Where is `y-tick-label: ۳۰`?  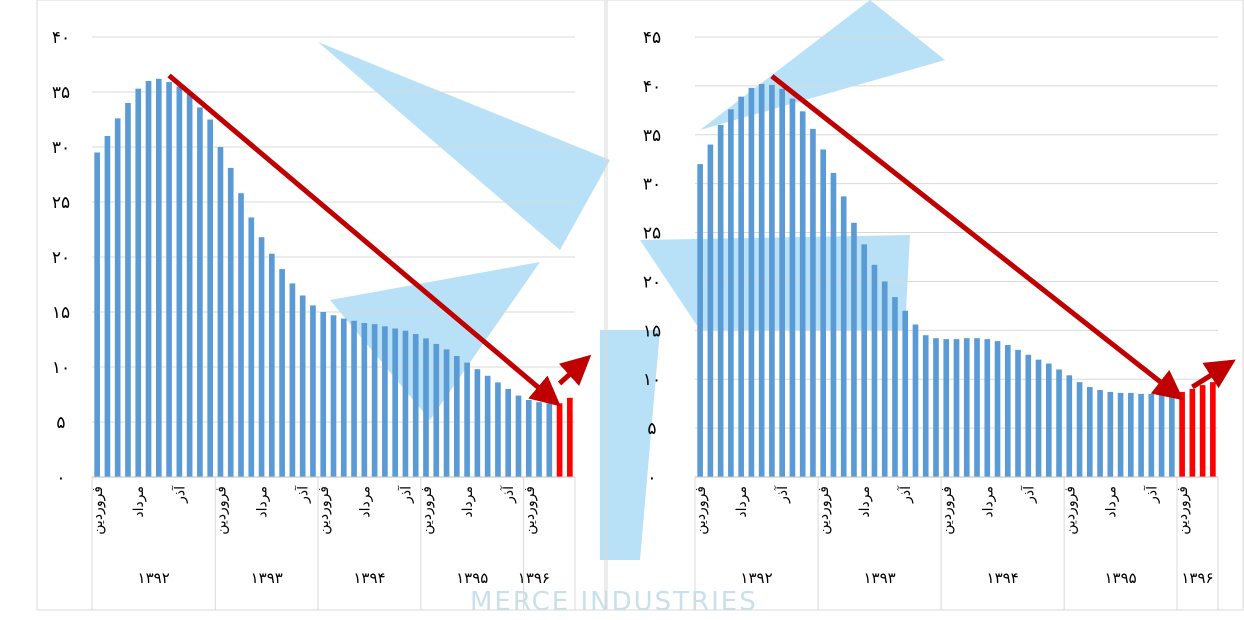 y-tick-label: ۳۰ is located at coordinates (61, 148).